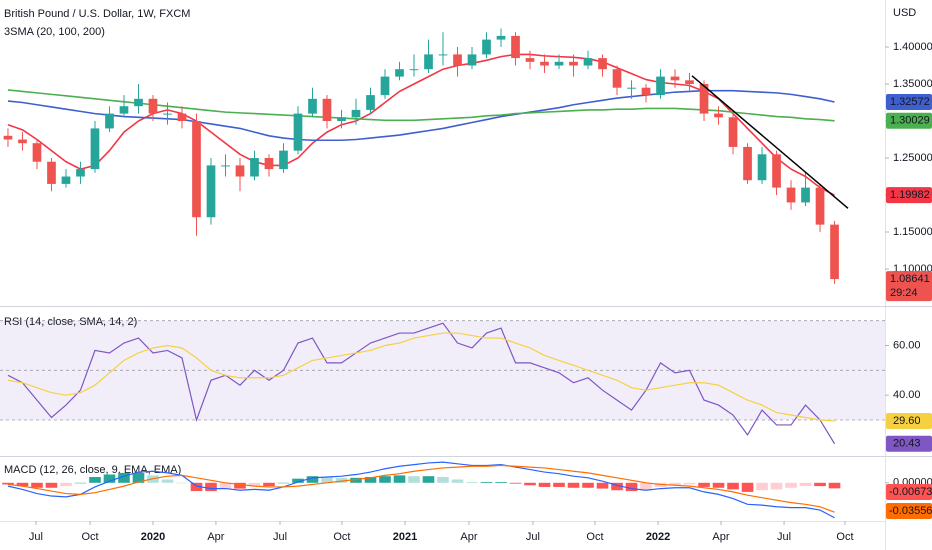 This screenshot has height=550, width=932. Describe the element at coordinates (912, 84) in the screenshot. I see `y-tick-label: 1.35000` at that location.